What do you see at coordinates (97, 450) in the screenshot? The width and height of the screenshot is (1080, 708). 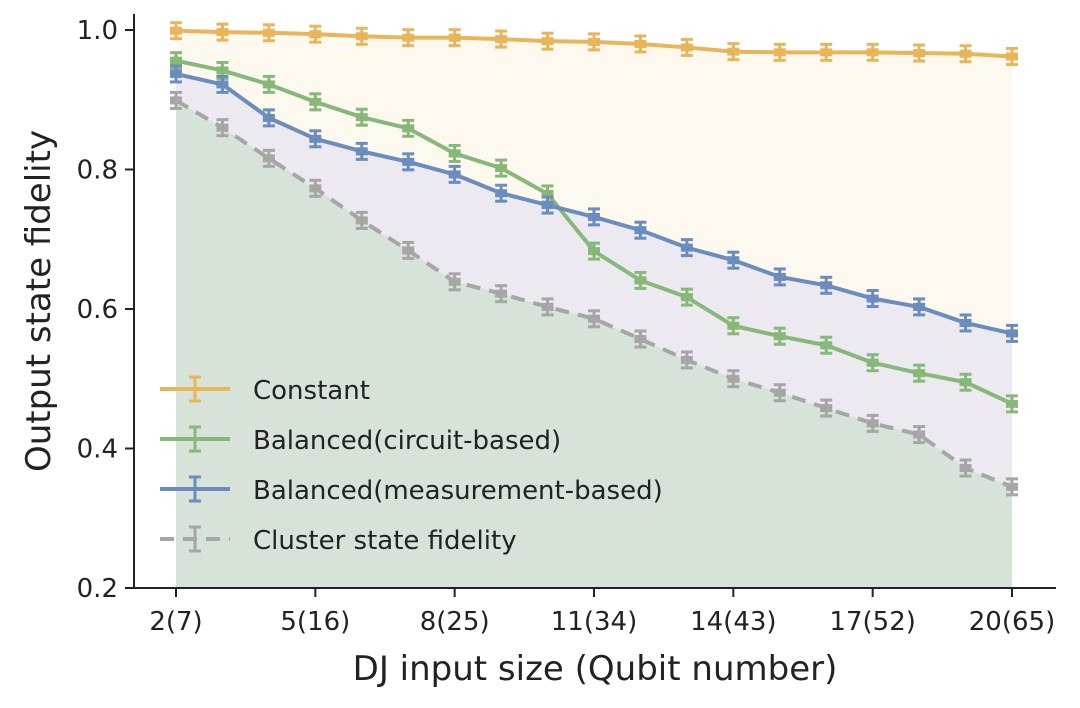 I see `y-tick-label: 0.4` at bounding box center [97, 450].